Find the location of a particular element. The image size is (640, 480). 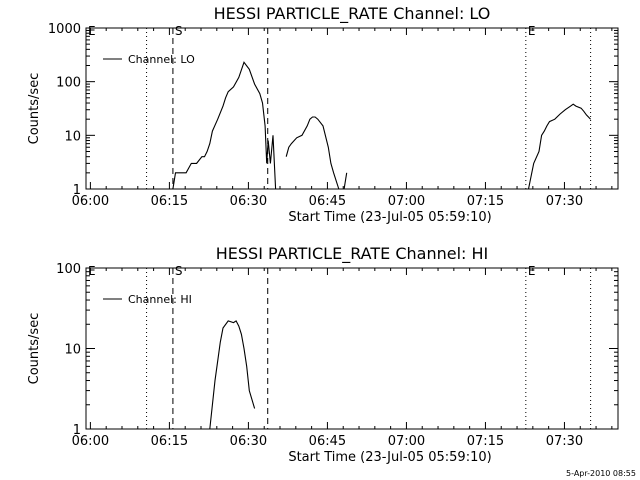

legend-label: Channel: HI is located at coordinates (160, 299).